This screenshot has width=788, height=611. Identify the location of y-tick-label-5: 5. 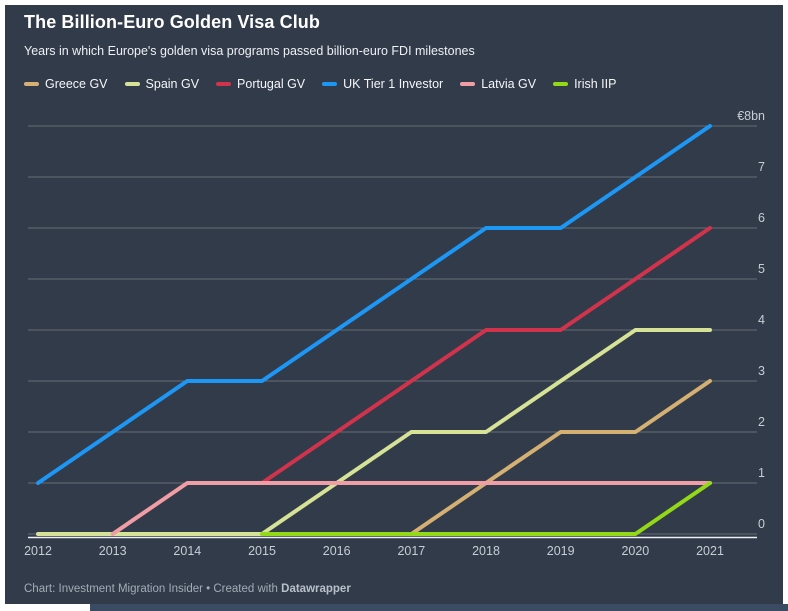
(761, 269).